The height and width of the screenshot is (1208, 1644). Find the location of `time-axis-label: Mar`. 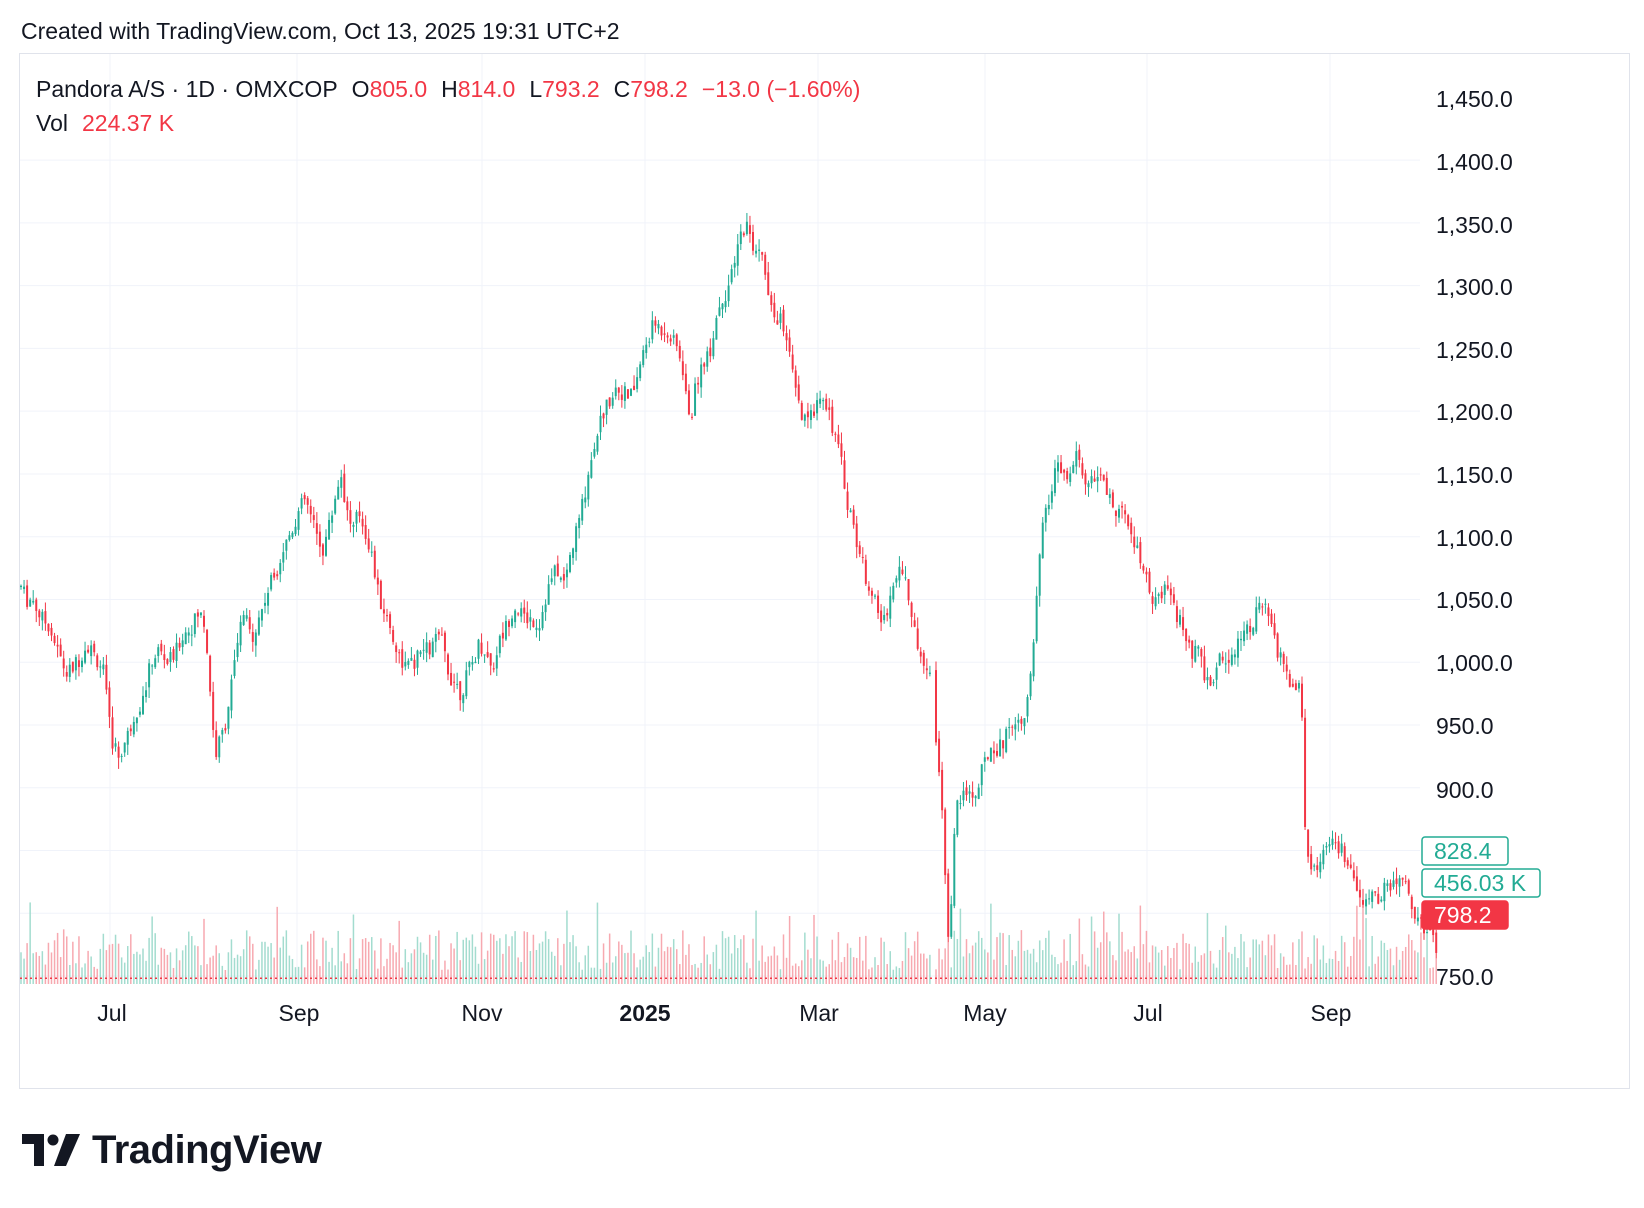

time-axis-label: Mar is located at coordinates (819, 1013).